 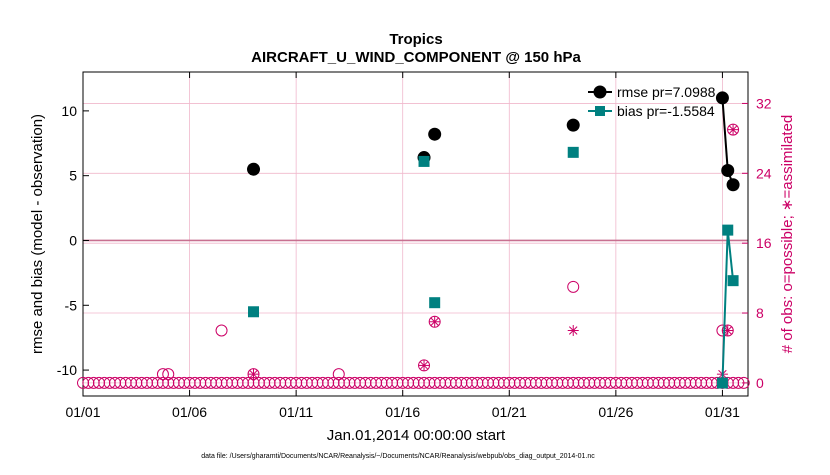 What do you see at coordinates (787, 234) in the screenshot?
I see `y2-axis-label: # of obs: o=possible; ∗=assimilated` at bounding box center [787, 234].